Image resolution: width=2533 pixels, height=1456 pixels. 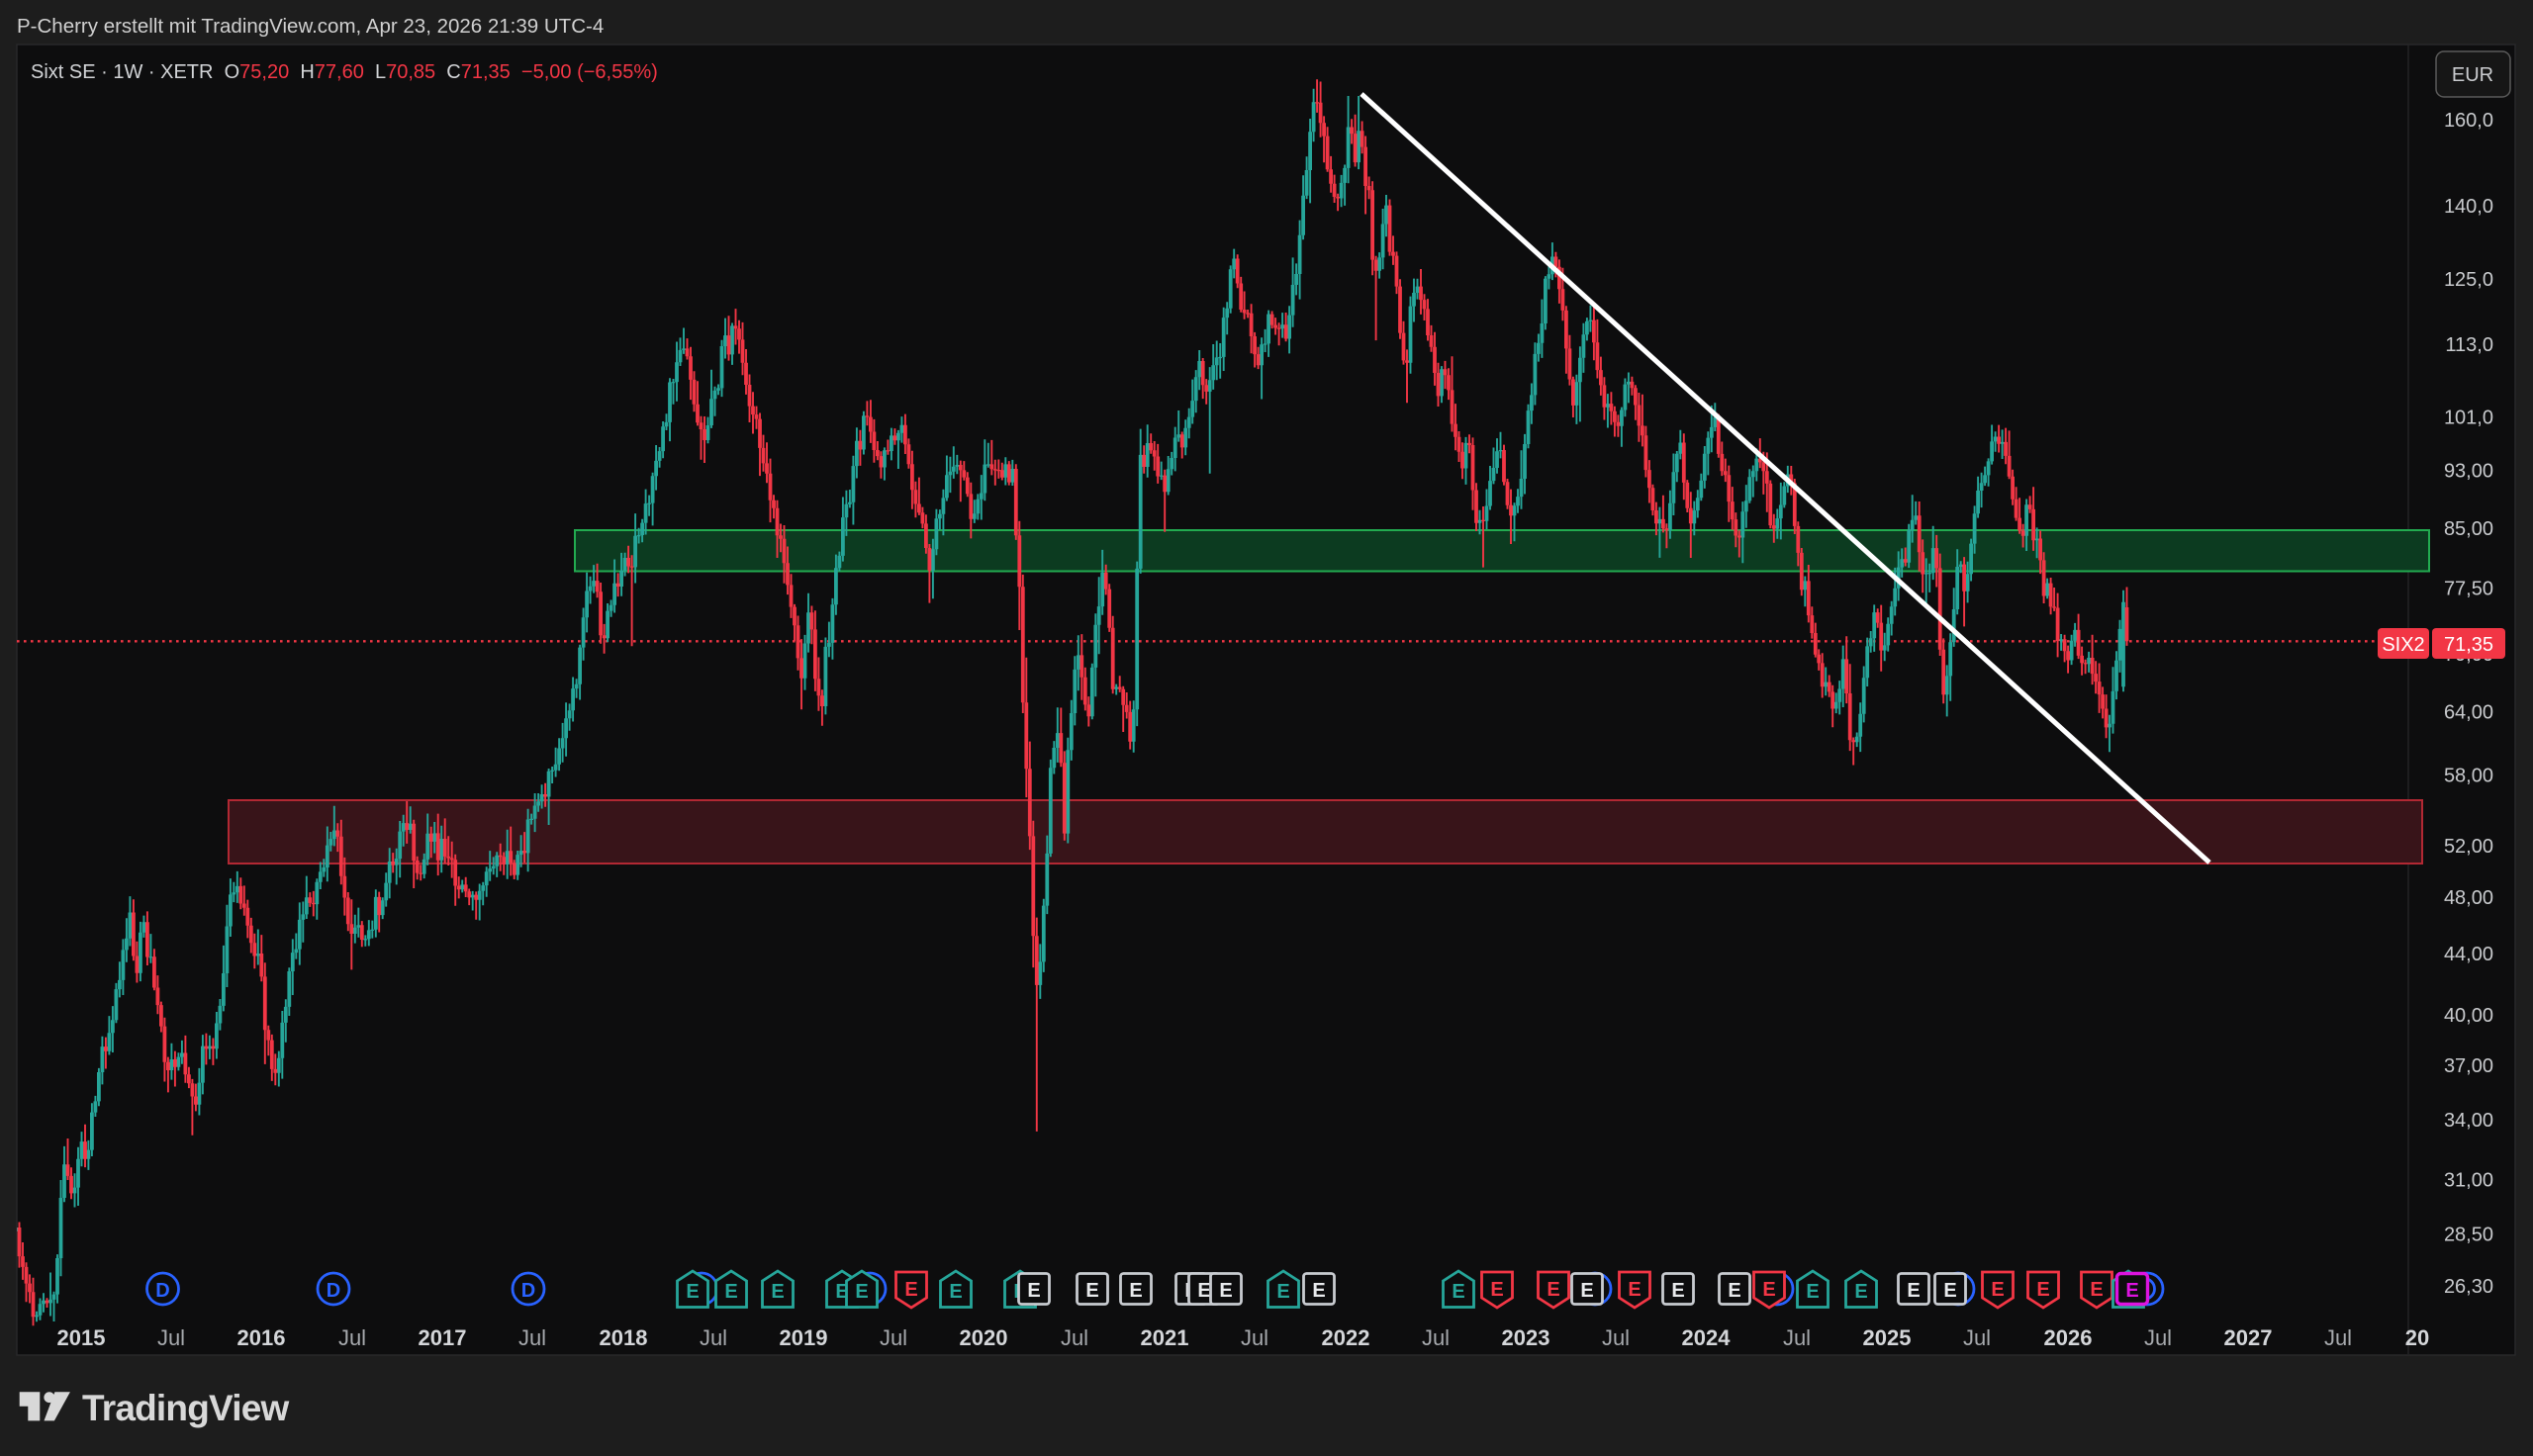 I want to click on svg-text: 2026, so click(x=2068, y=1337).